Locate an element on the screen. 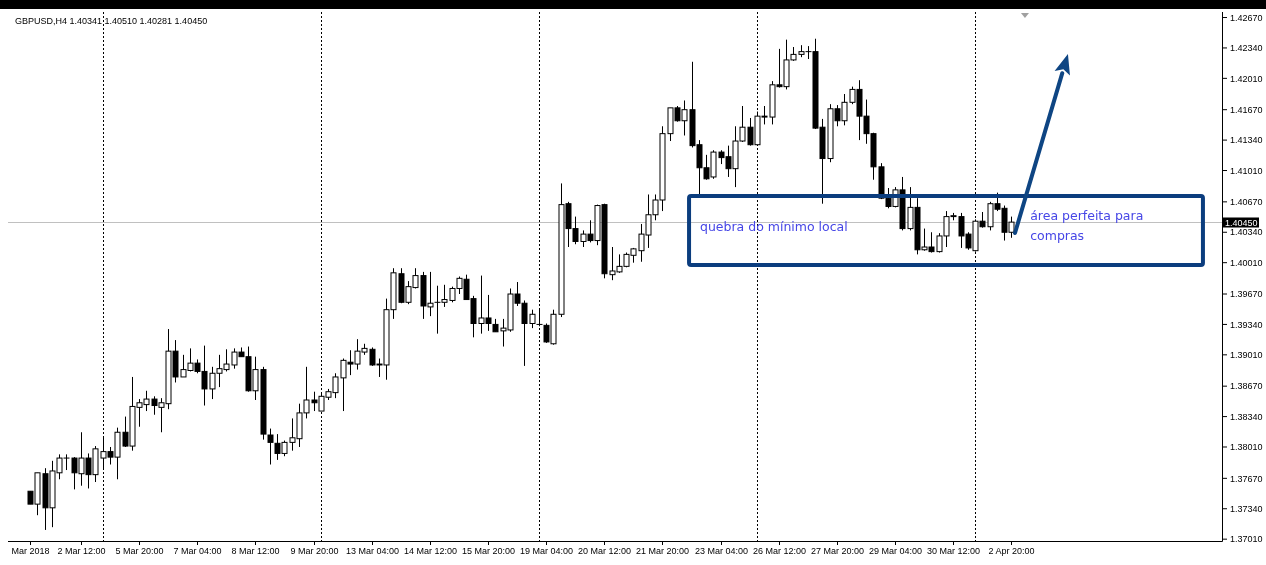 The width and height of the screenshot is (1266, 565). y-tick-label: 1.42670 is located at coordinates (1246, 17).